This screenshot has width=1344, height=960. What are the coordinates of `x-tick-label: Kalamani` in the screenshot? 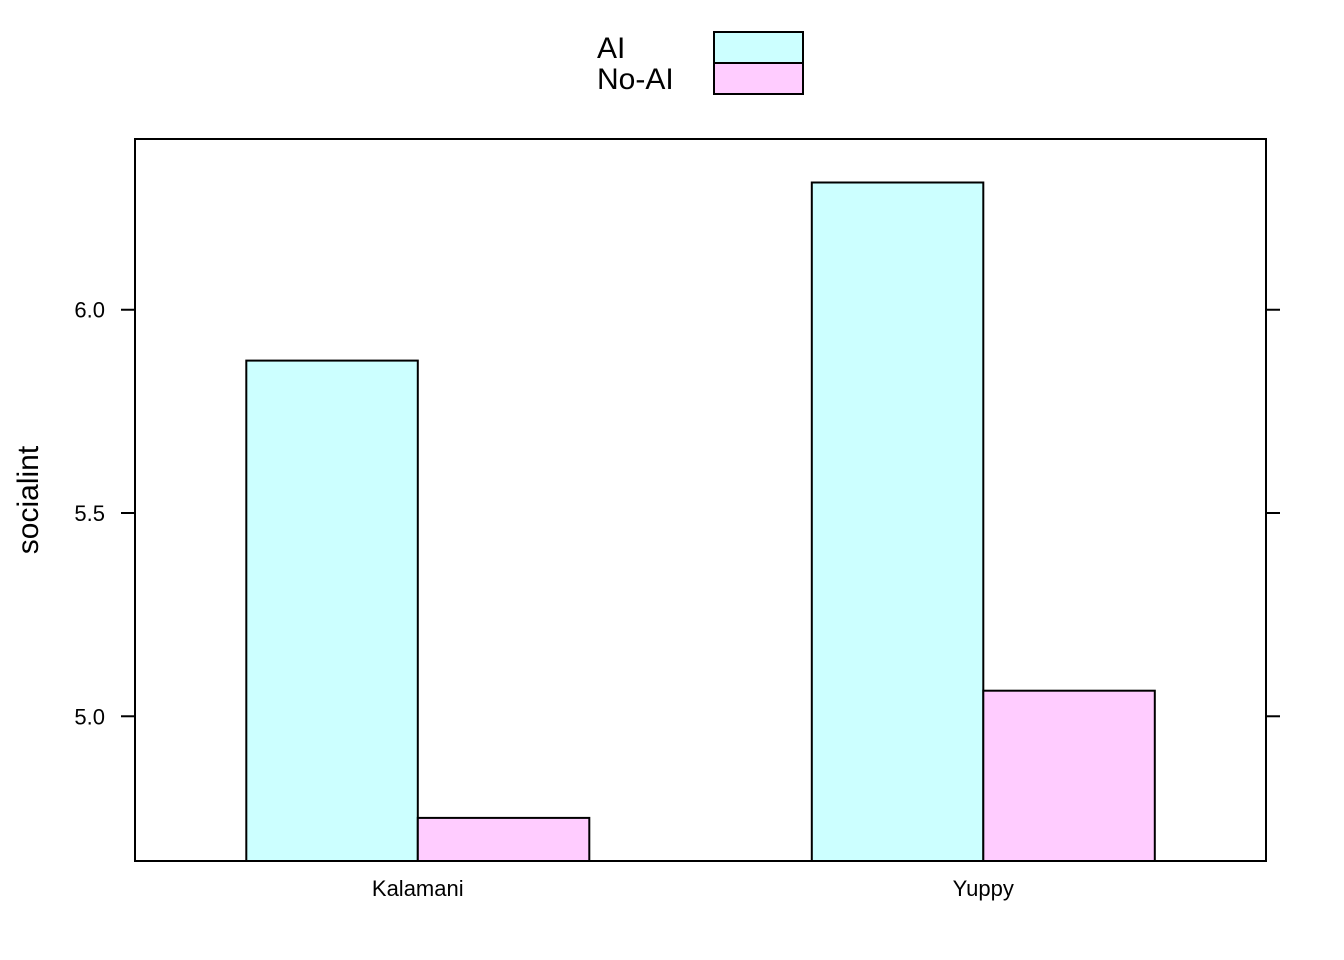 It's located at (418, 888).